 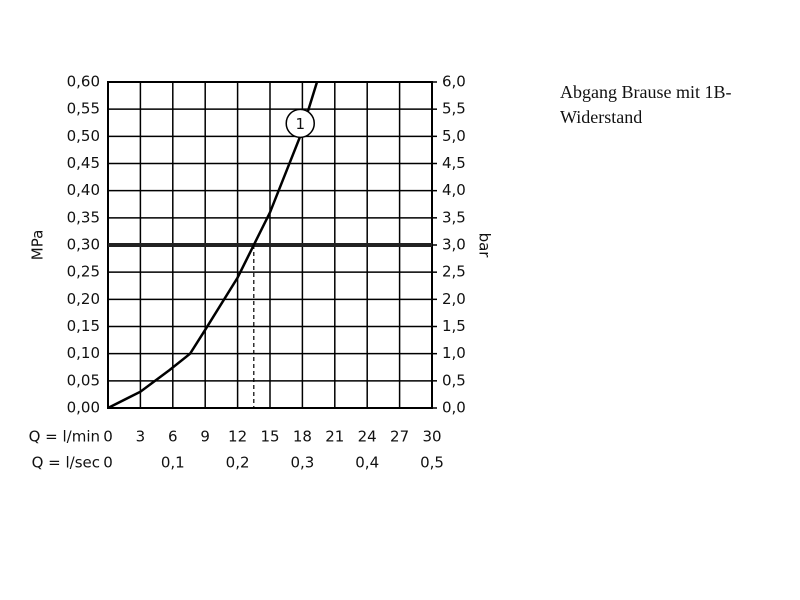 I want to click on y-tick-label: 0,05, so click(x=83, y=380).